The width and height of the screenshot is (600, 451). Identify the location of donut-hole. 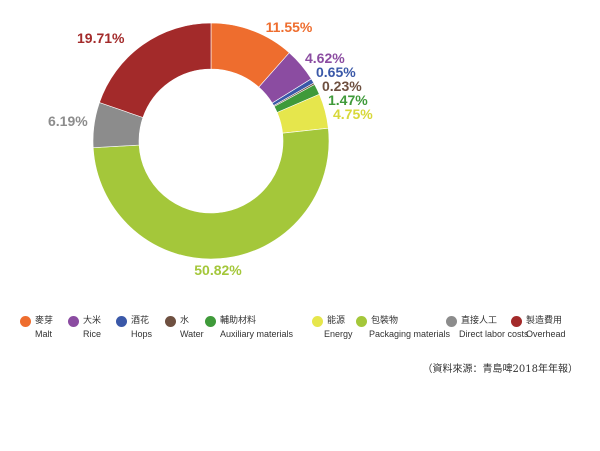
(211, 141).